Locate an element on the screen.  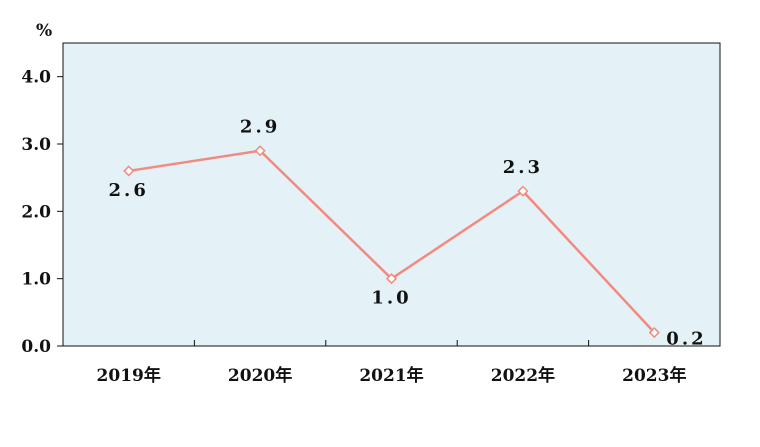
y-tick-label: 1.0 is located at coordinates (36, 280).